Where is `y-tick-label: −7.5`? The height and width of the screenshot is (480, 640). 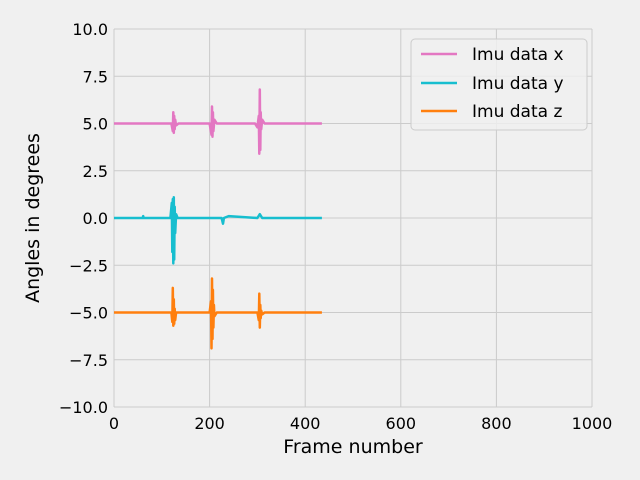 y-tick-label: −7.5 is located at coordinates (88, 360).